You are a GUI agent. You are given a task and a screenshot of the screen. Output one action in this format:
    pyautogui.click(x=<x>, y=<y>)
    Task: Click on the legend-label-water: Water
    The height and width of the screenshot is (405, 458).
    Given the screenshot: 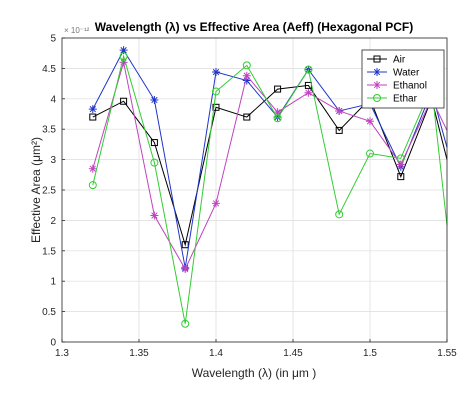 What is the action you would take?
    pyautogui.click(x=406, y=73)
    